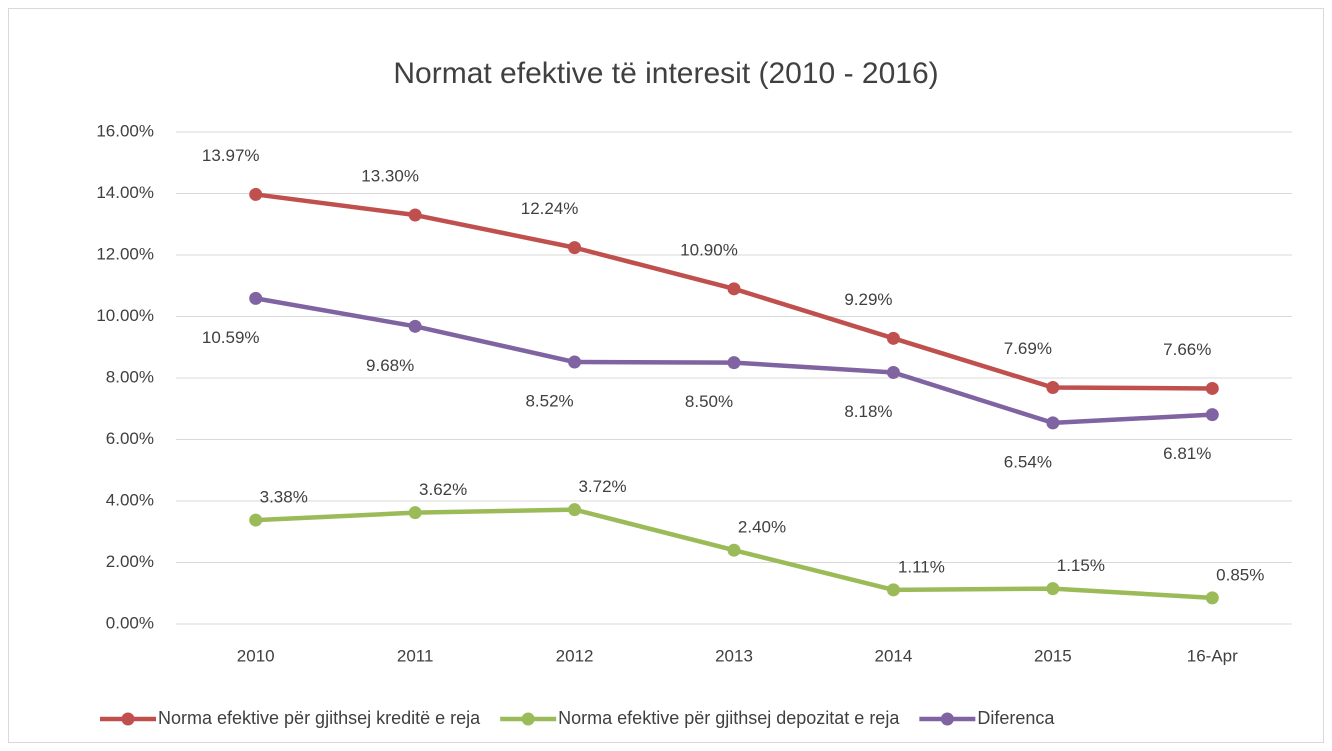 Image resolution: width=1332 pixels, height=751 pixels. What do you see at coordinates (550, 208) in the screenshot?
I see `data-label: 12.24%` at bounding box center [550, 208].